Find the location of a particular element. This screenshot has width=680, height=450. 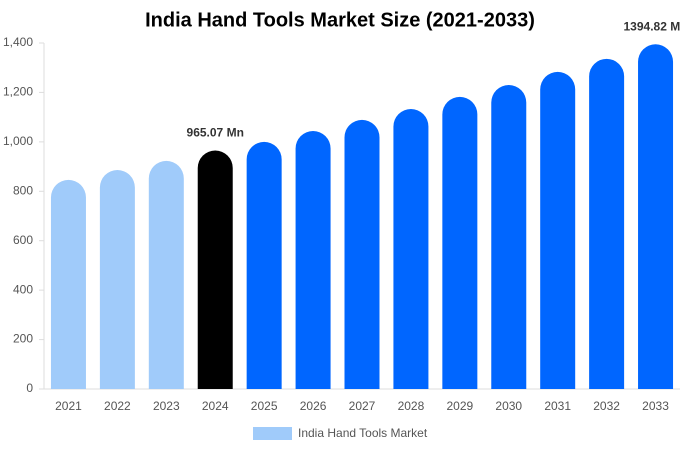

y-tick-label: 200 is located at coordinates (23, 339).